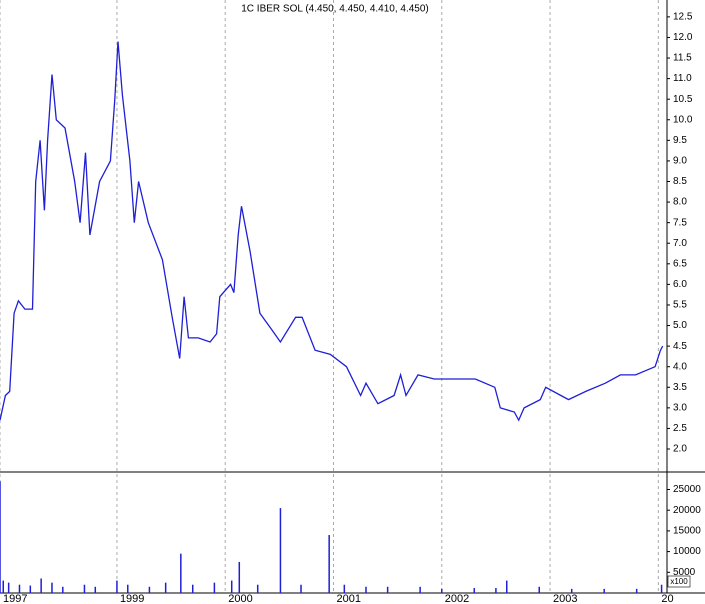  I want to click on y-tick-label: 3.5, so click(680, 387).